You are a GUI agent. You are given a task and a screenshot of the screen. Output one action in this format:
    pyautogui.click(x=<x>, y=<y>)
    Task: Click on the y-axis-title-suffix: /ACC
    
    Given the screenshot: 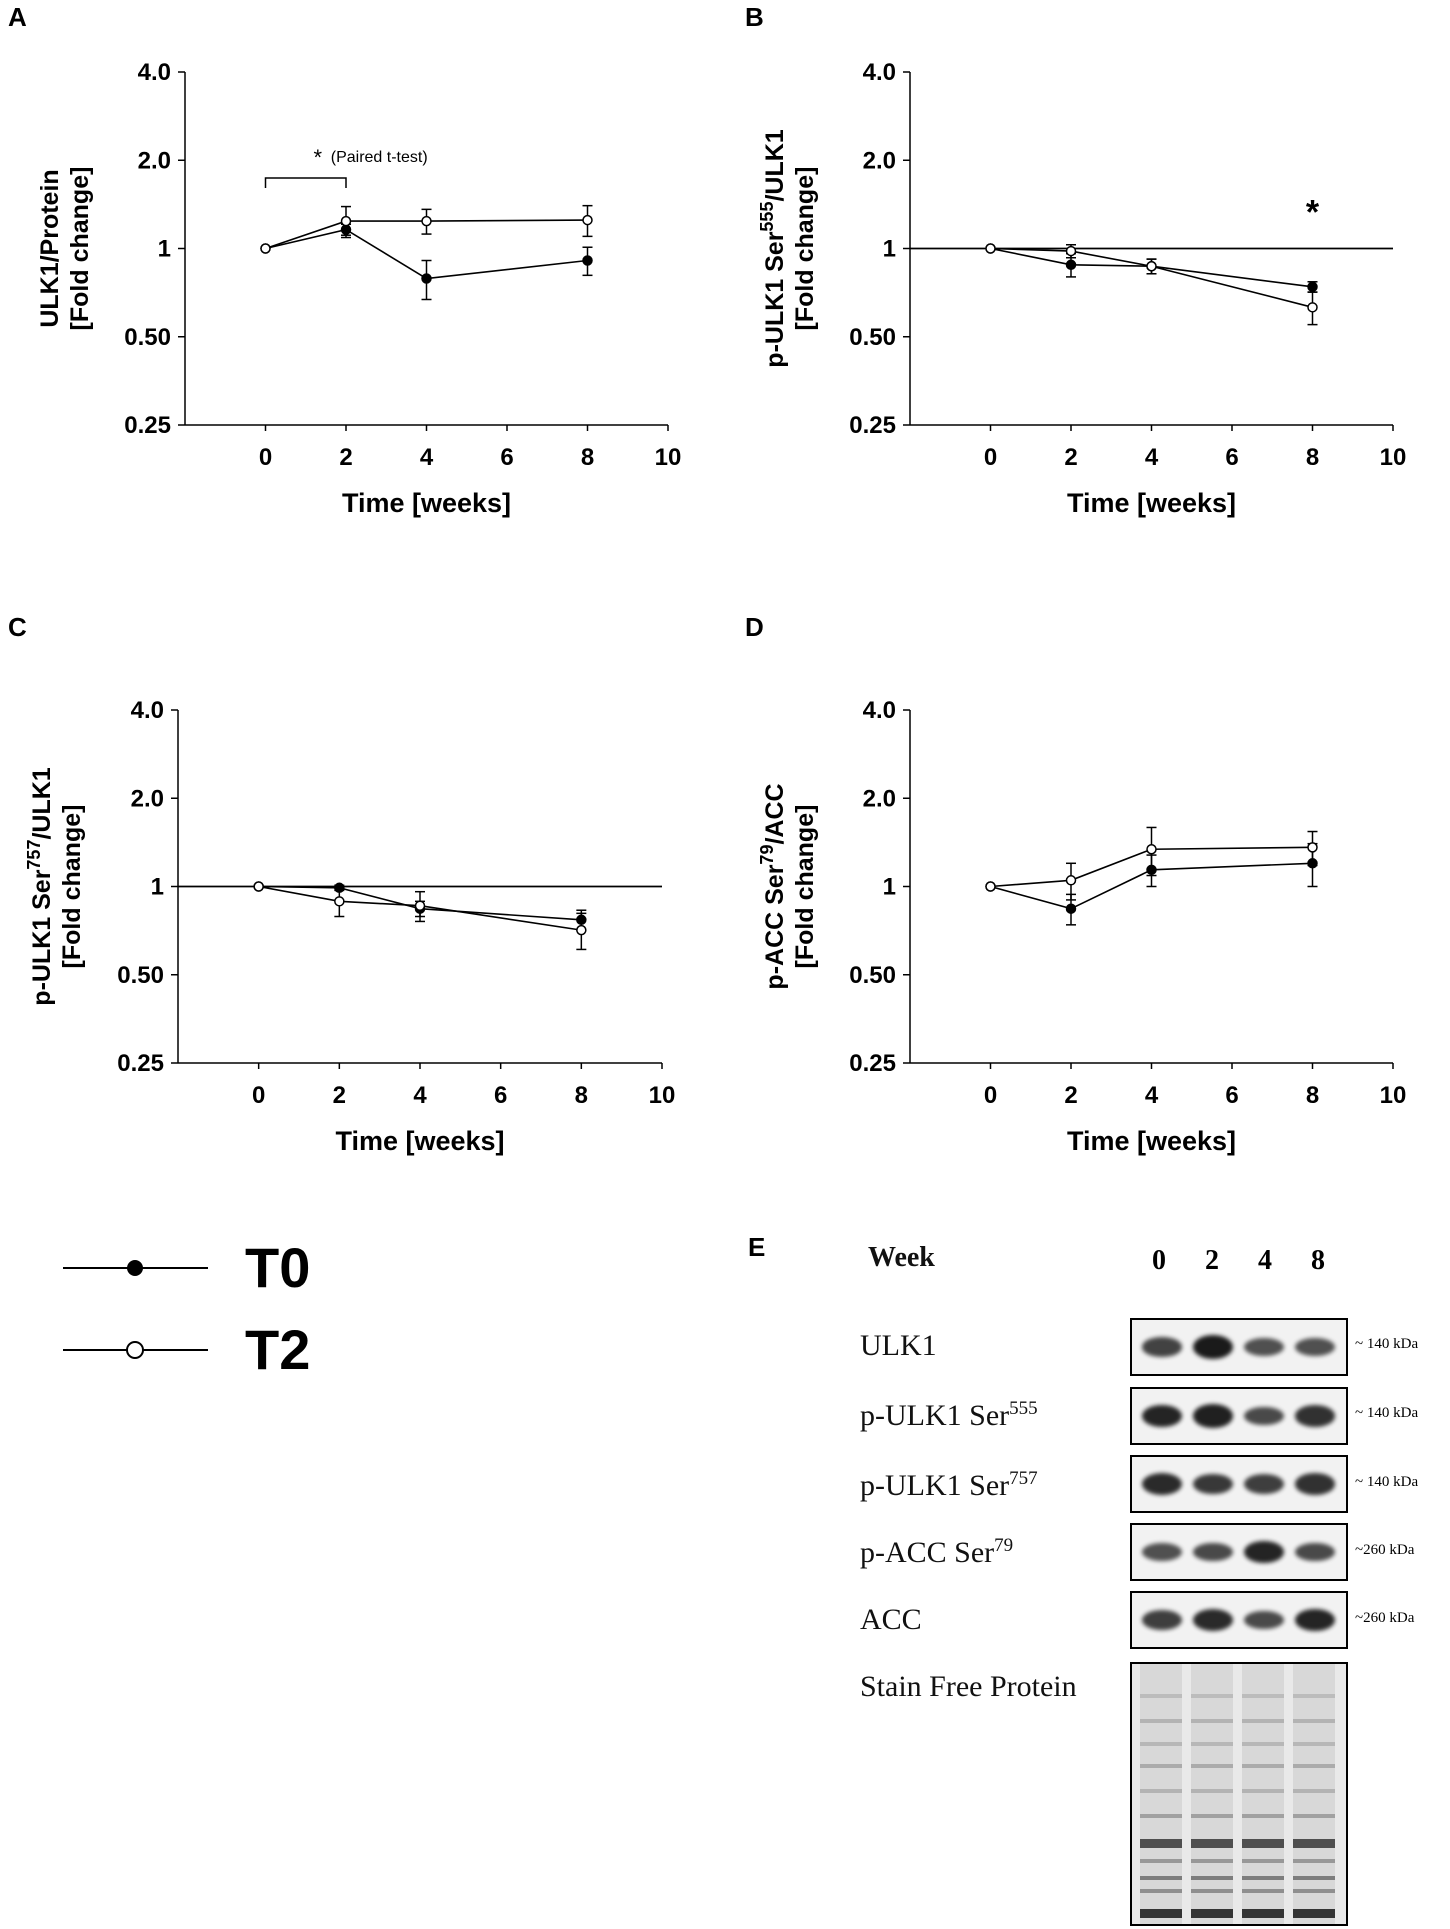 What is the action you would take?
    pyautogui.click(x=775, y=813)
    